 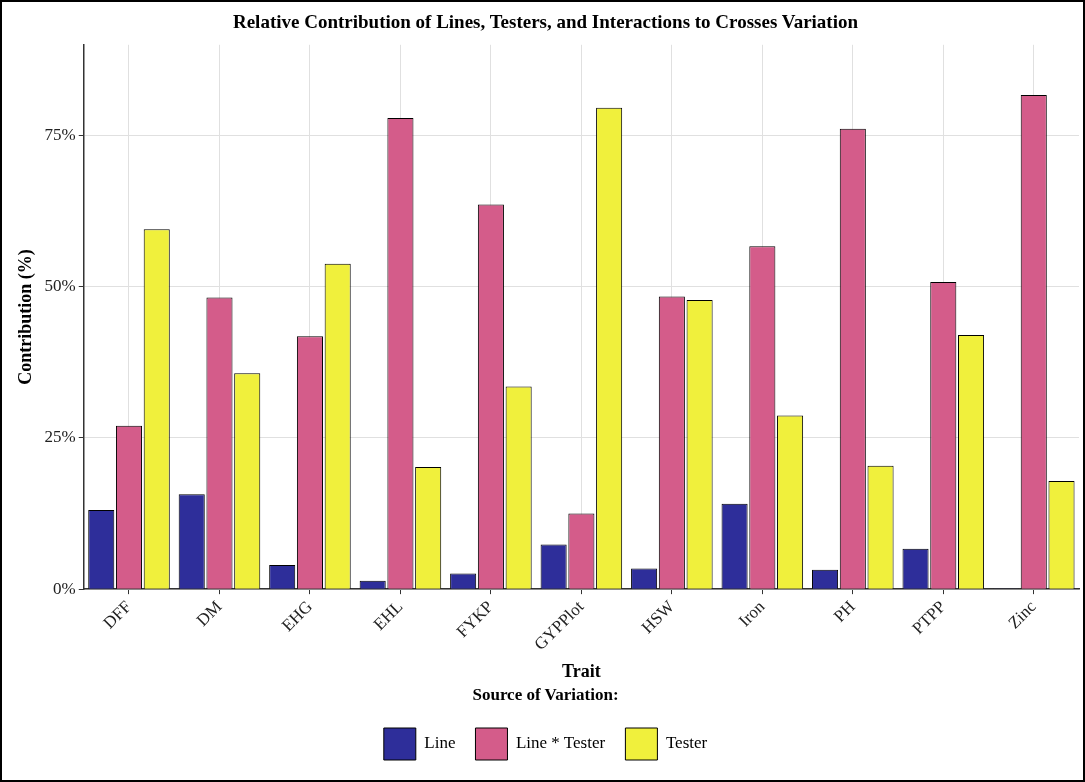 What do you see at coordinates (545, 22) in the screenshot?
I see `chart-title: Relative Contribution of Lines, Testers, and Interactions to Crosses Variation` at bounding box center [545, 22].